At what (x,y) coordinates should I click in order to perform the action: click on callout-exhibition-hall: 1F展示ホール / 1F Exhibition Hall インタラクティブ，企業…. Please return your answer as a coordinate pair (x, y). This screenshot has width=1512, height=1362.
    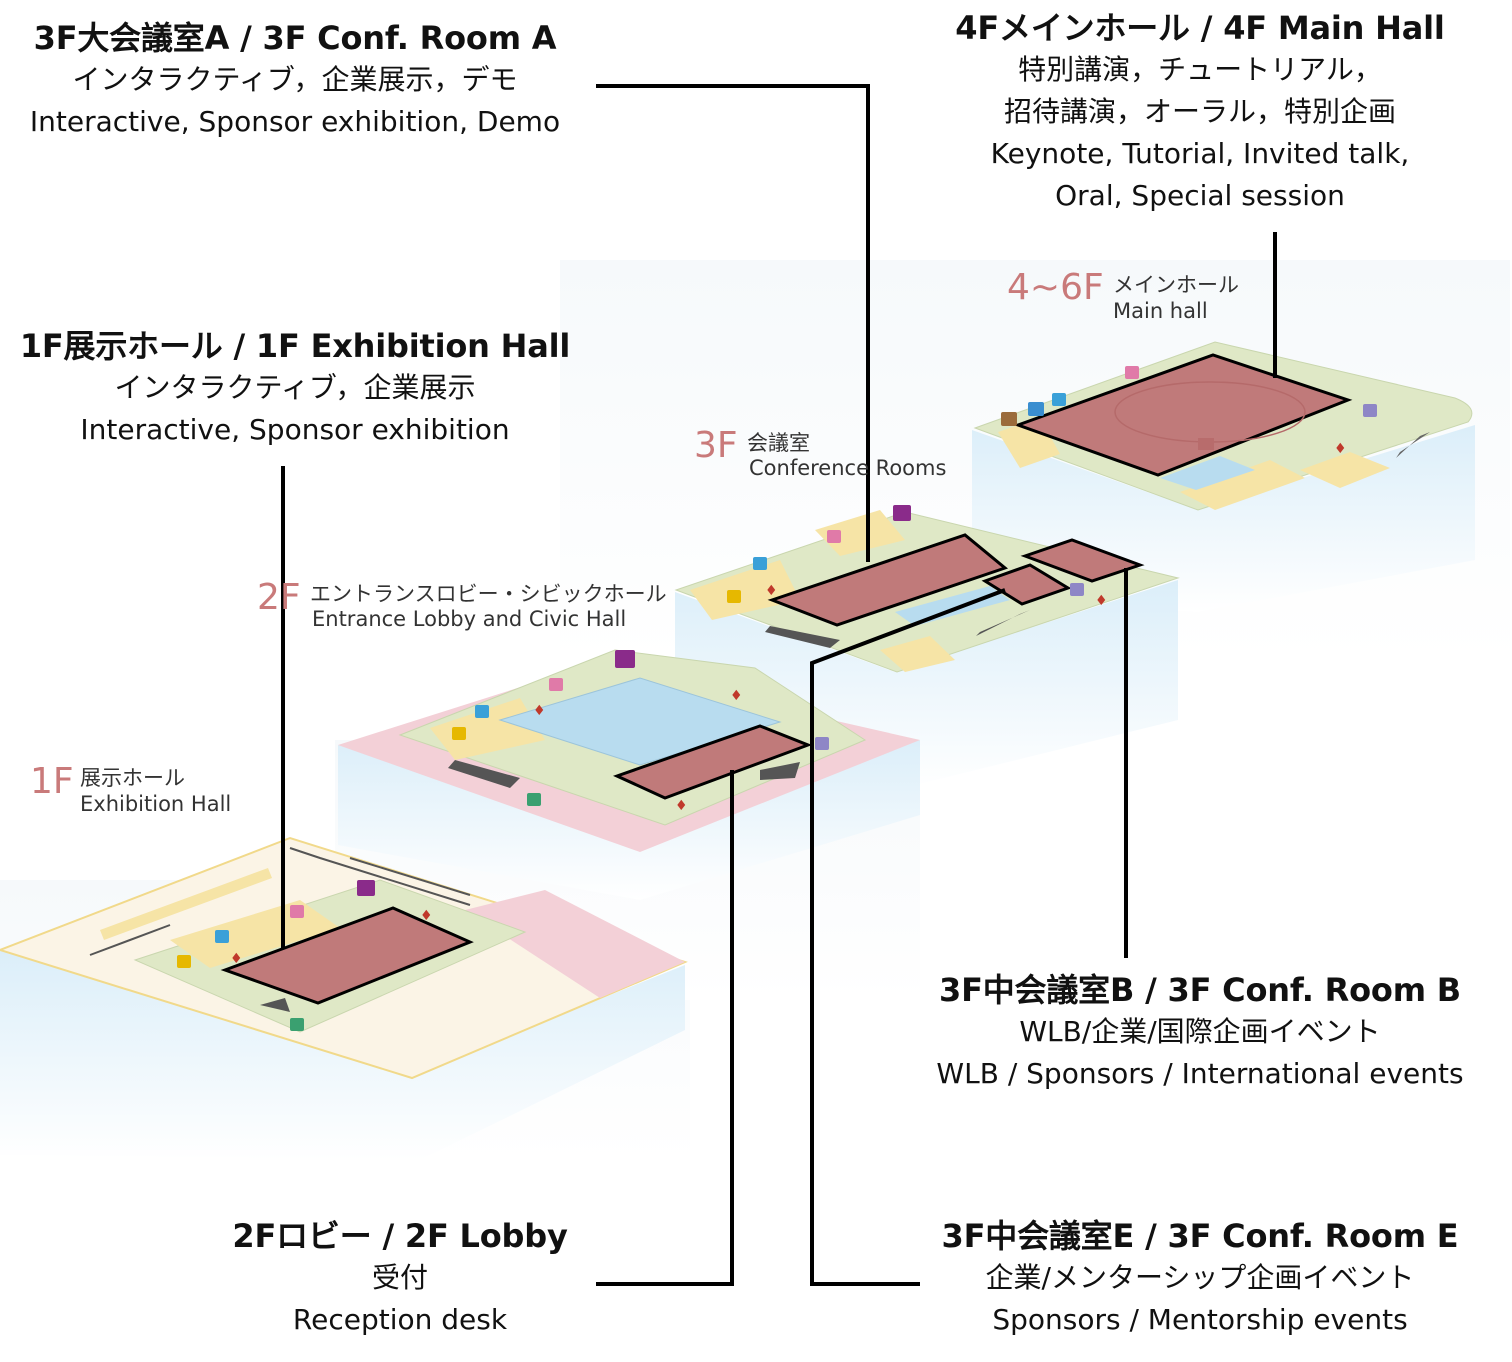
    Looking at the image, I should click on (295, 387).